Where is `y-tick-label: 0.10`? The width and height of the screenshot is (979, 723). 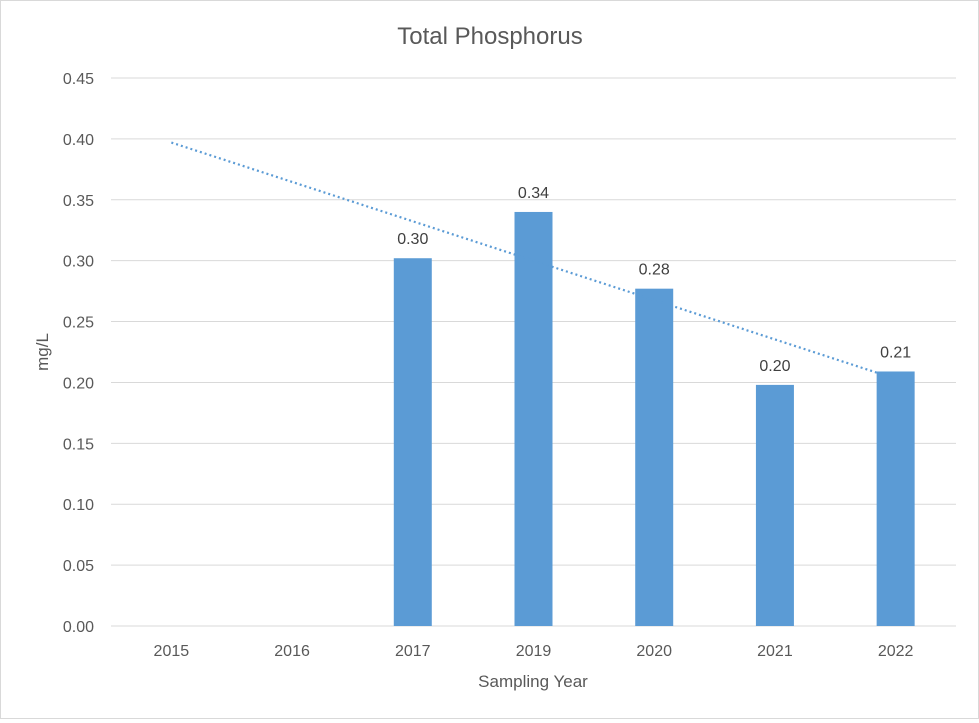 y-tick-label: 0.10 is located at coordinates (78, 505).